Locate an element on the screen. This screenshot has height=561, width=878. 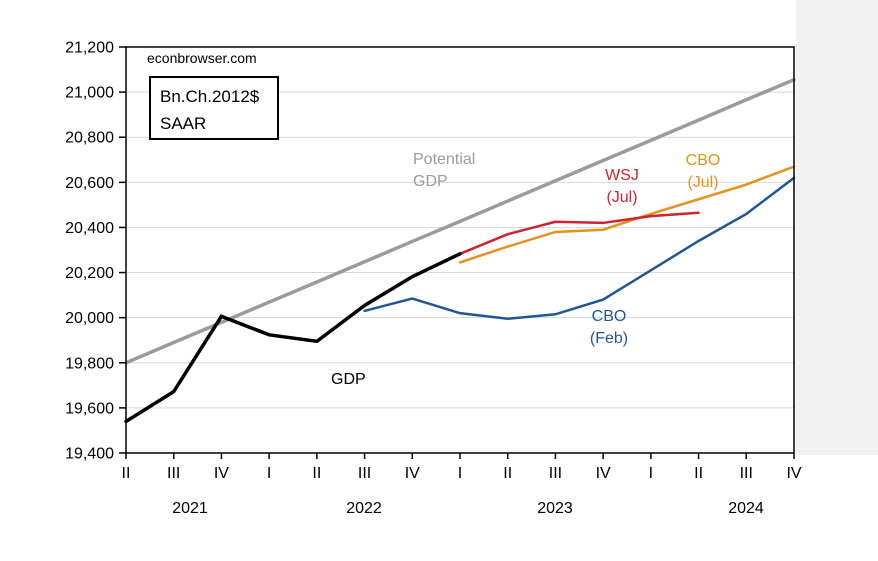
page-background-panel is located at coordinates (837, 227).